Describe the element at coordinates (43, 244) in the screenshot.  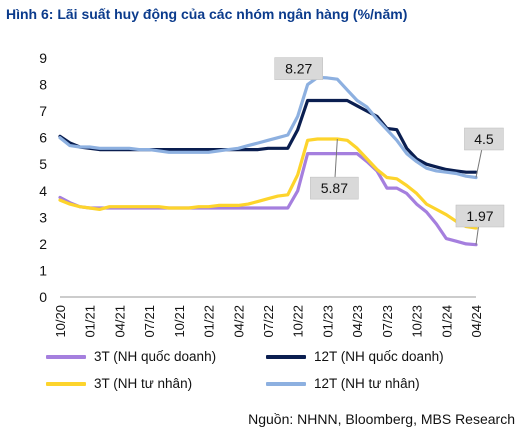
I see `y-tick-label: 2` at that location.